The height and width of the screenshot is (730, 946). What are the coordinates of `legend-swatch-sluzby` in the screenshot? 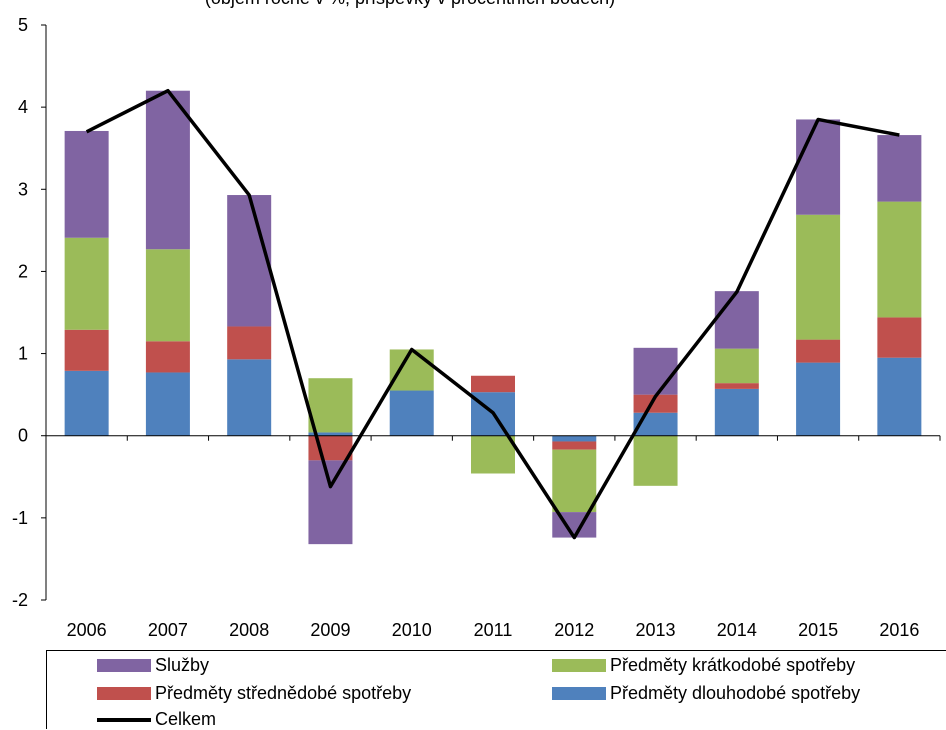 It's located at (124, 665).